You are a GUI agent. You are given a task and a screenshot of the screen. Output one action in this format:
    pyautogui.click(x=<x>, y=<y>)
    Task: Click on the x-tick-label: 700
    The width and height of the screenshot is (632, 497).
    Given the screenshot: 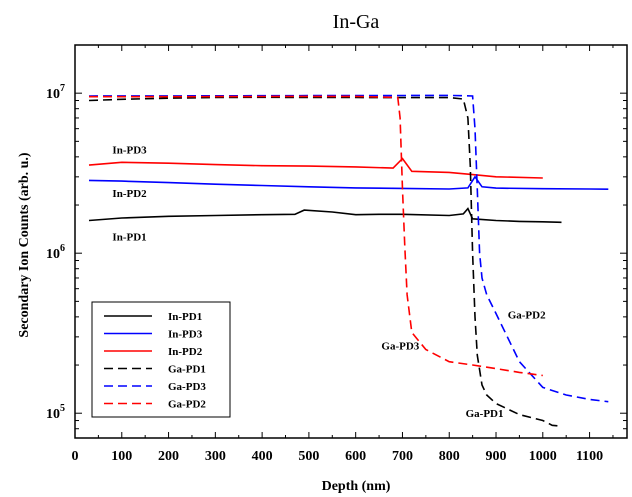 What is the action you would take?
    pyautogui.click(x=402, y=456)
    